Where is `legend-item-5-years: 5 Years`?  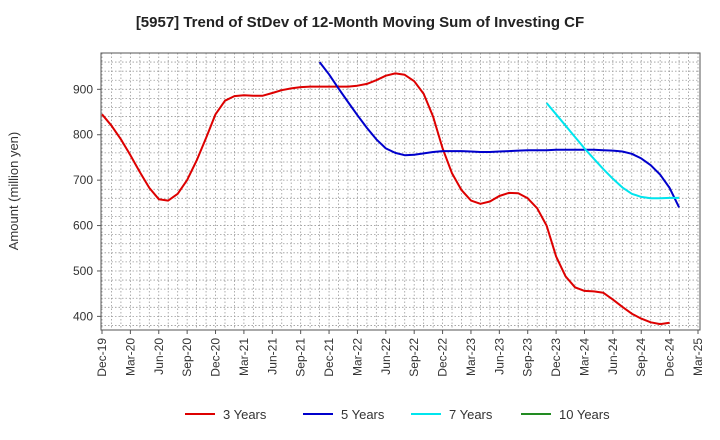
legend-item-5-years: 5 Years is located at coordinates (344, 414).